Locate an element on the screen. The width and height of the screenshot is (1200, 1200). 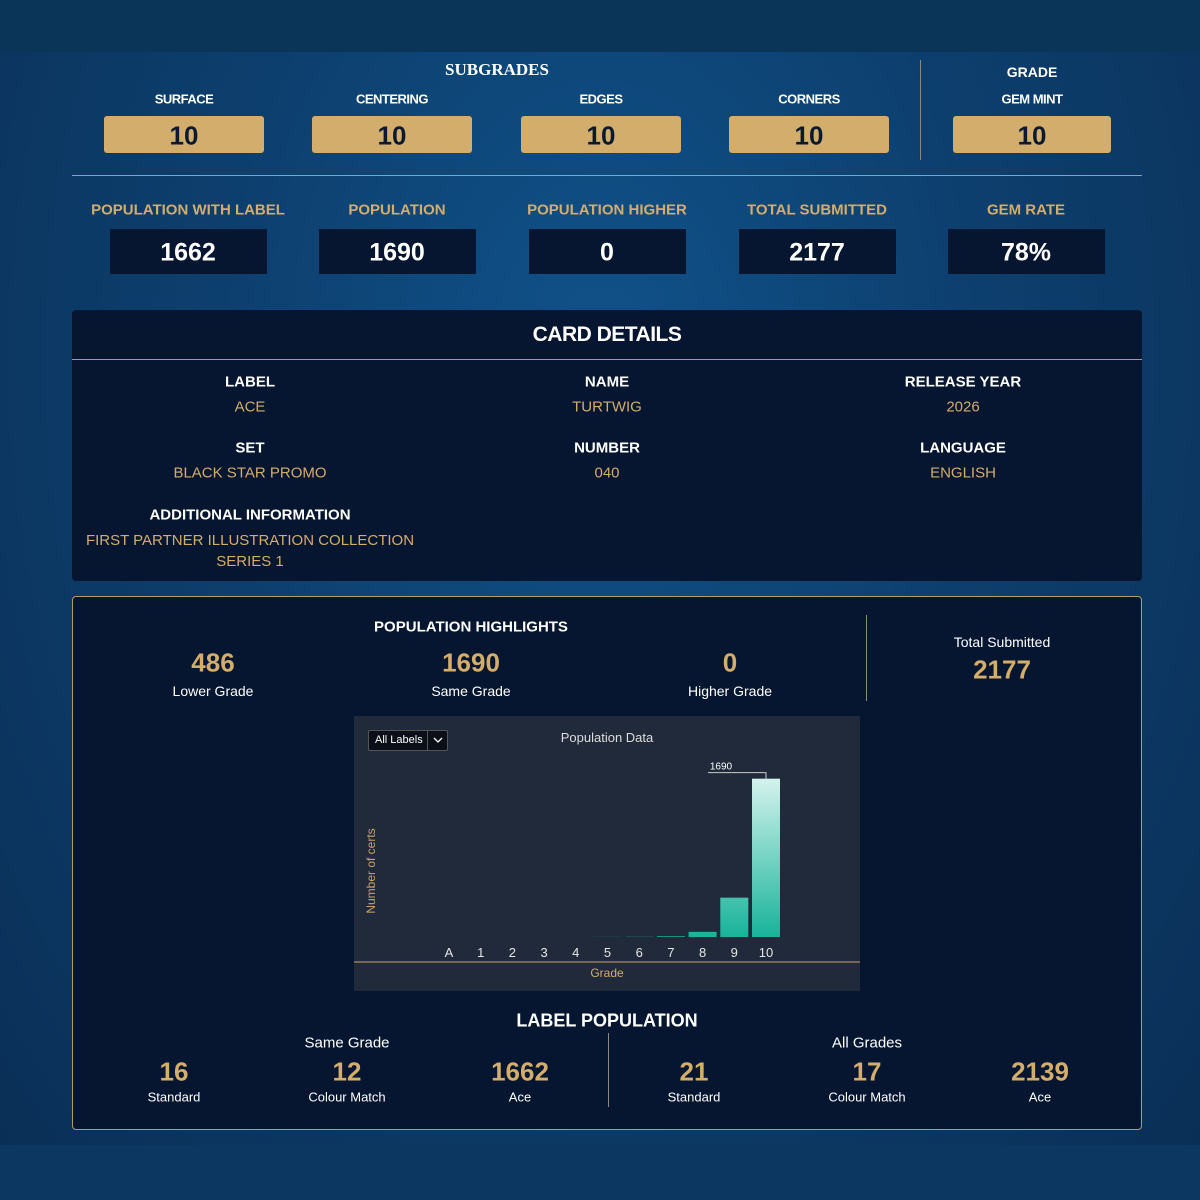
subgrade-label: EDGES is located at coordinates (601, 99).